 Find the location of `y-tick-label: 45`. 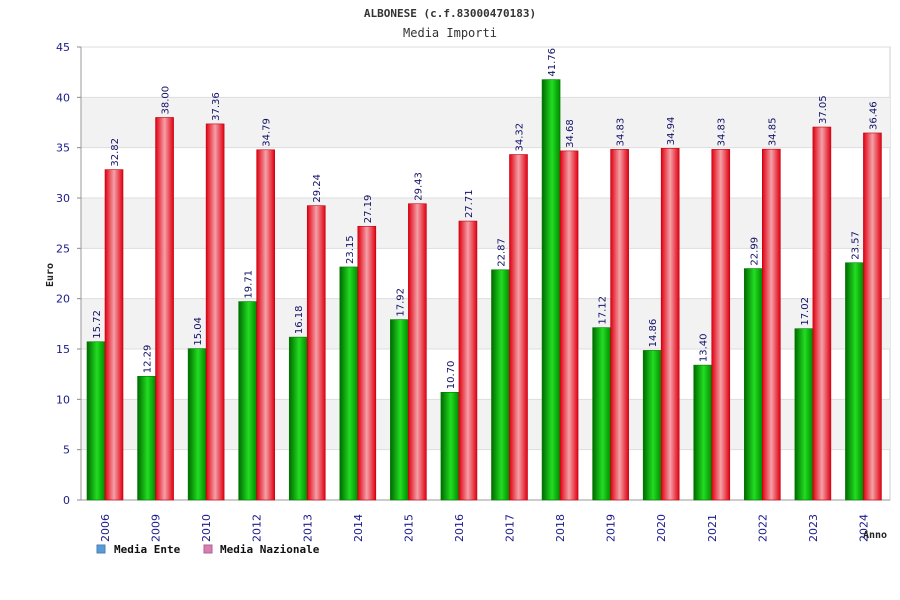

y-tick-label: 45 is located at coordinates (63, 47).